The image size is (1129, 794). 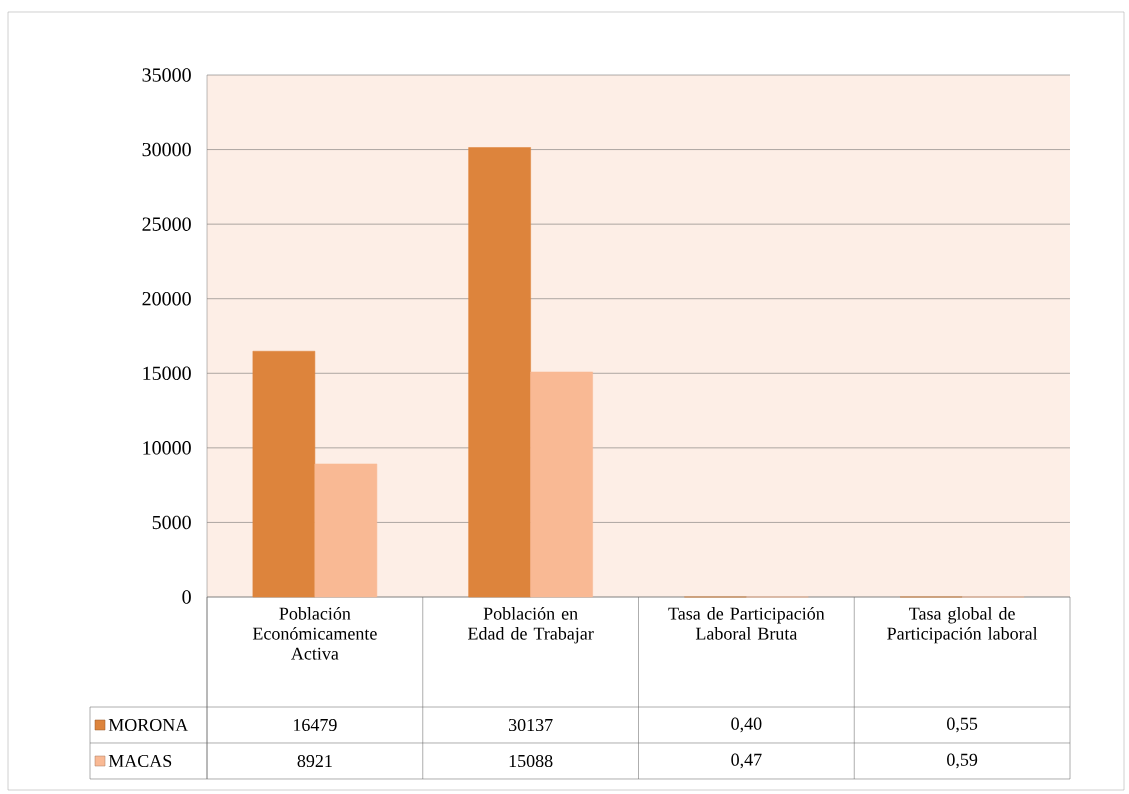 I want to click on data-label: 0,55, so click(x=962, y=725).